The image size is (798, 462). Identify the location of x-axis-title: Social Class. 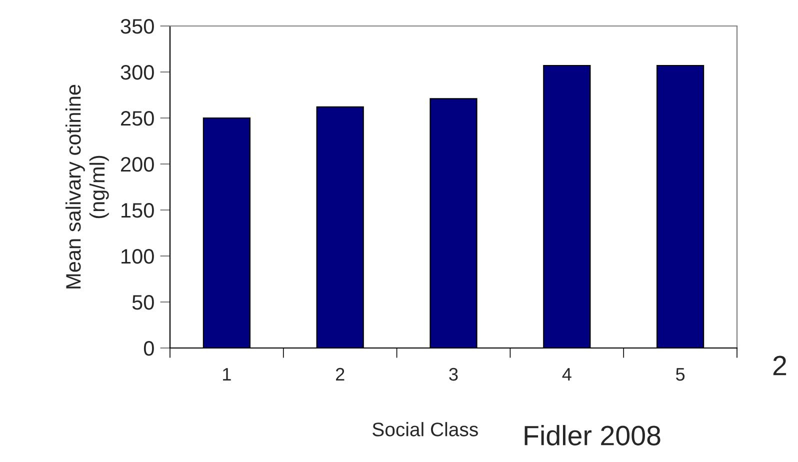
(425, 429).